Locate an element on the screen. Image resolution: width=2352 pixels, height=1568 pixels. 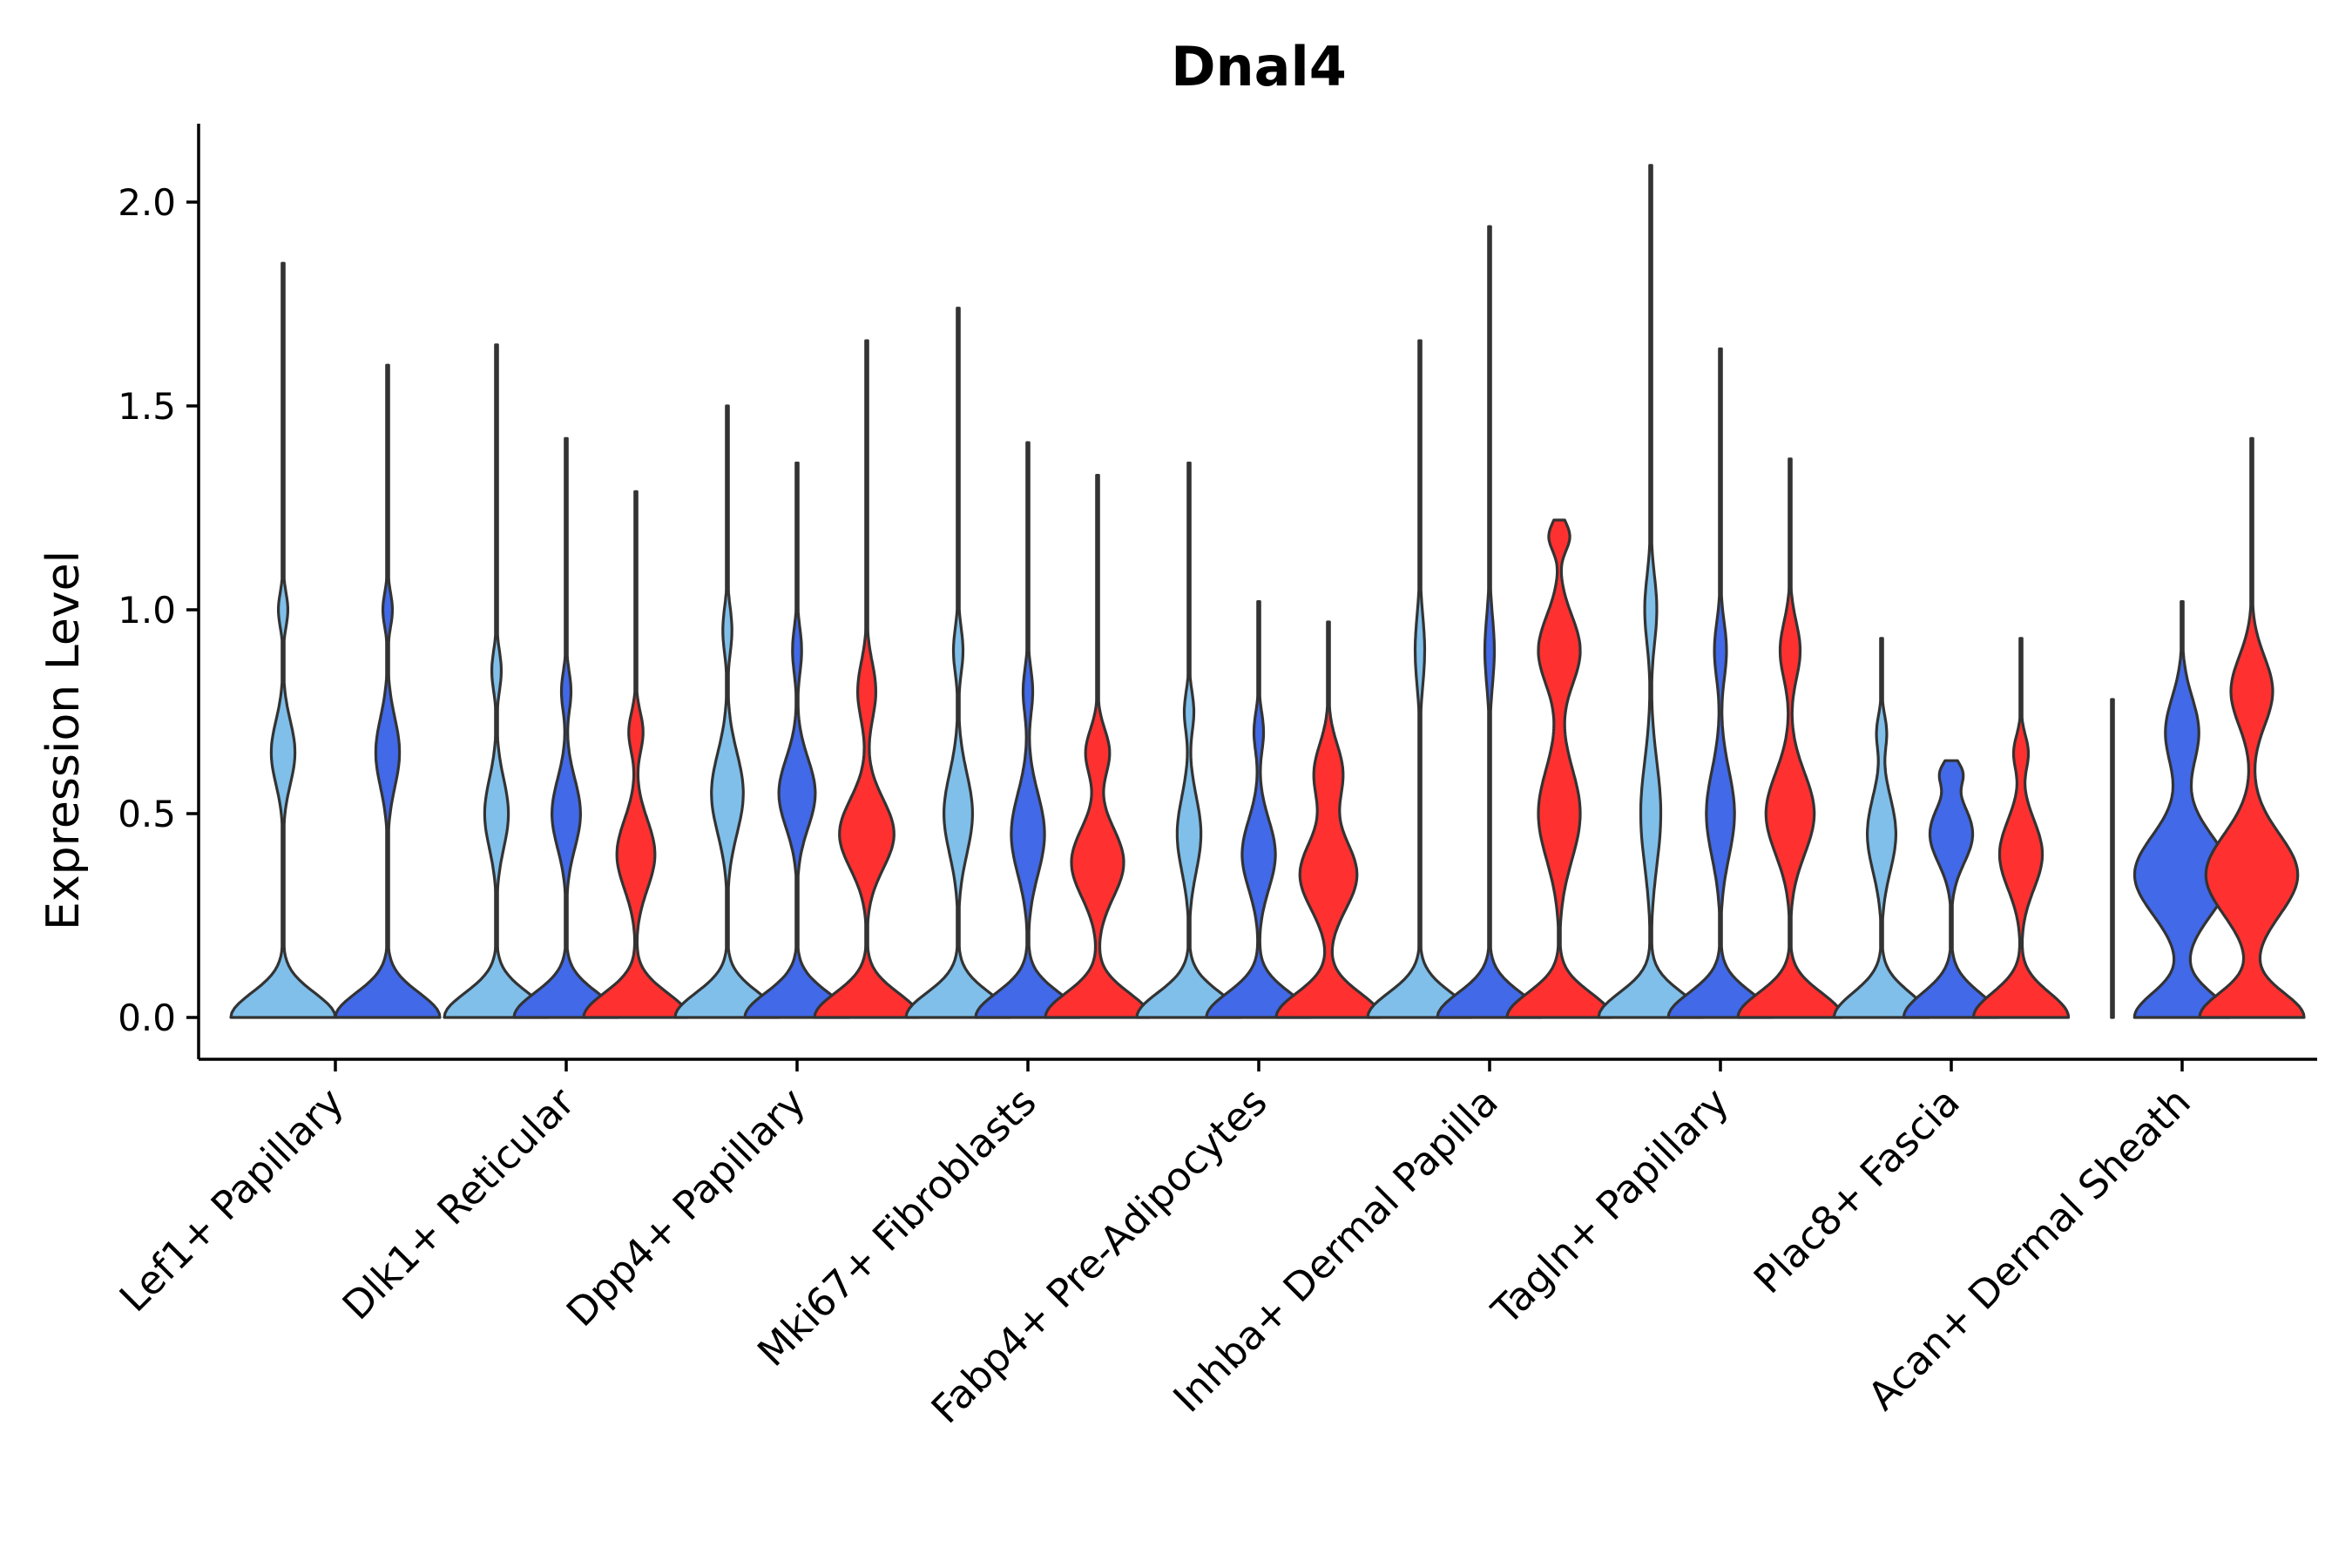
x-tick-label: Plac8+ Fascia is located at coordinates (1857, 1190).